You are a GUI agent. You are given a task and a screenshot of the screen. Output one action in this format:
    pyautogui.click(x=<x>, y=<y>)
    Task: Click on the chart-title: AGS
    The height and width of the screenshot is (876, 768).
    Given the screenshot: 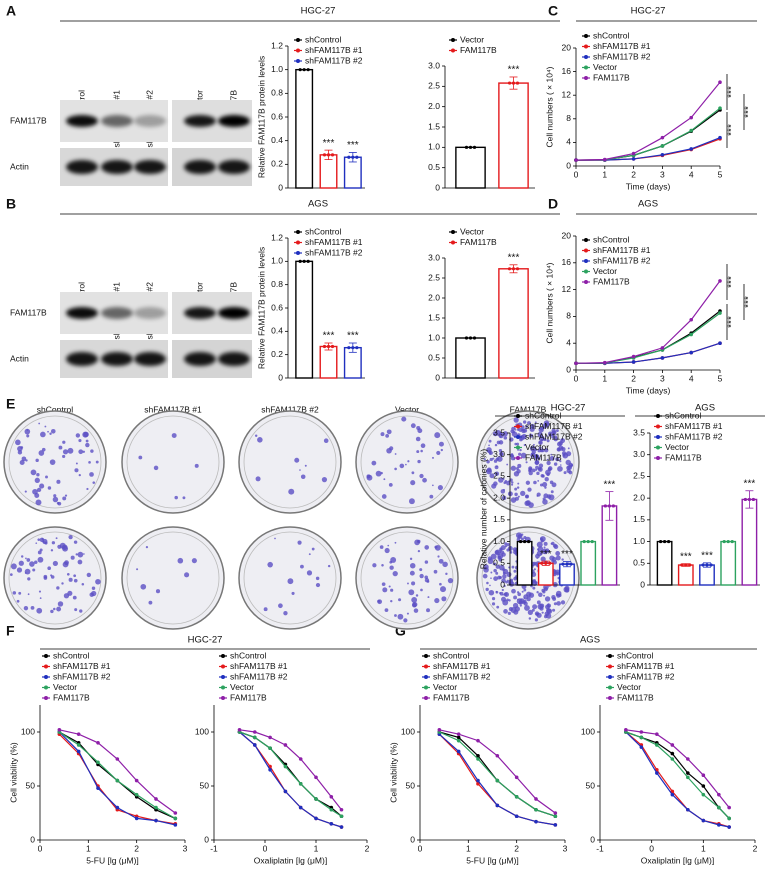 What is the action you would take?
    pyautogui.click(x=705, y=408)
    